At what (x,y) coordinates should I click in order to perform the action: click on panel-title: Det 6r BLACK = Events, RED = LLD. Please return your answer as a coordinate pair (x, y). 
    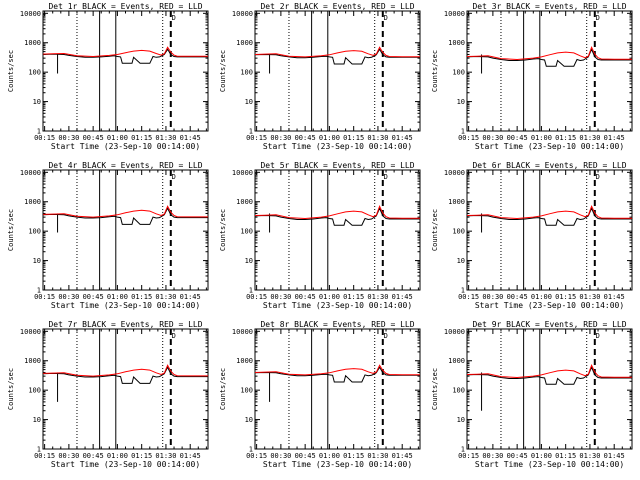
    Looking at the image, I should click on (549, 165).